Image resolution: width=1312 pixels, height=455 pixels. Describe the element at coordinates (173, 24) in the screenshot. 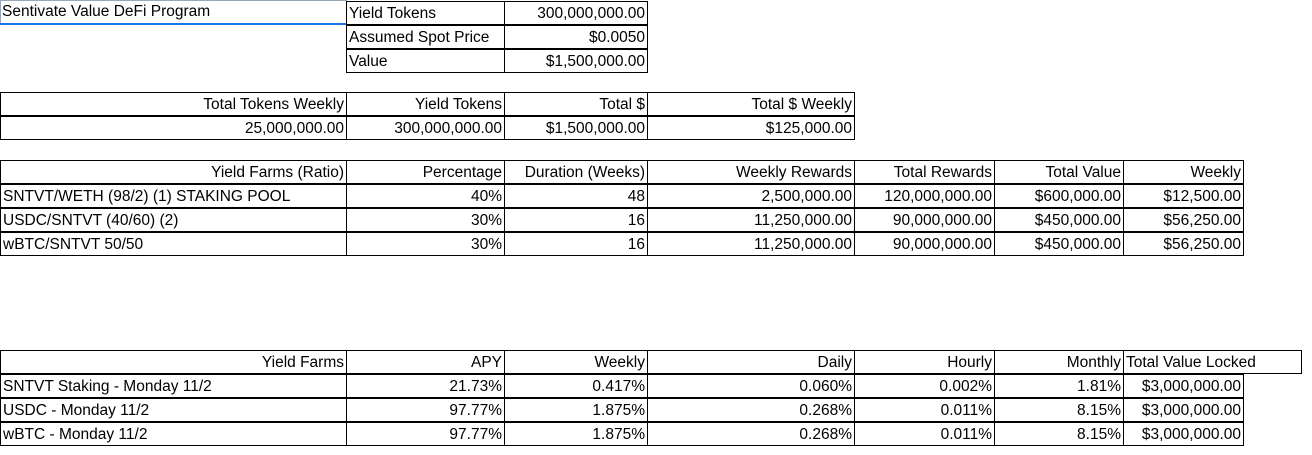

I see `selected-cell-indicator` at that location.